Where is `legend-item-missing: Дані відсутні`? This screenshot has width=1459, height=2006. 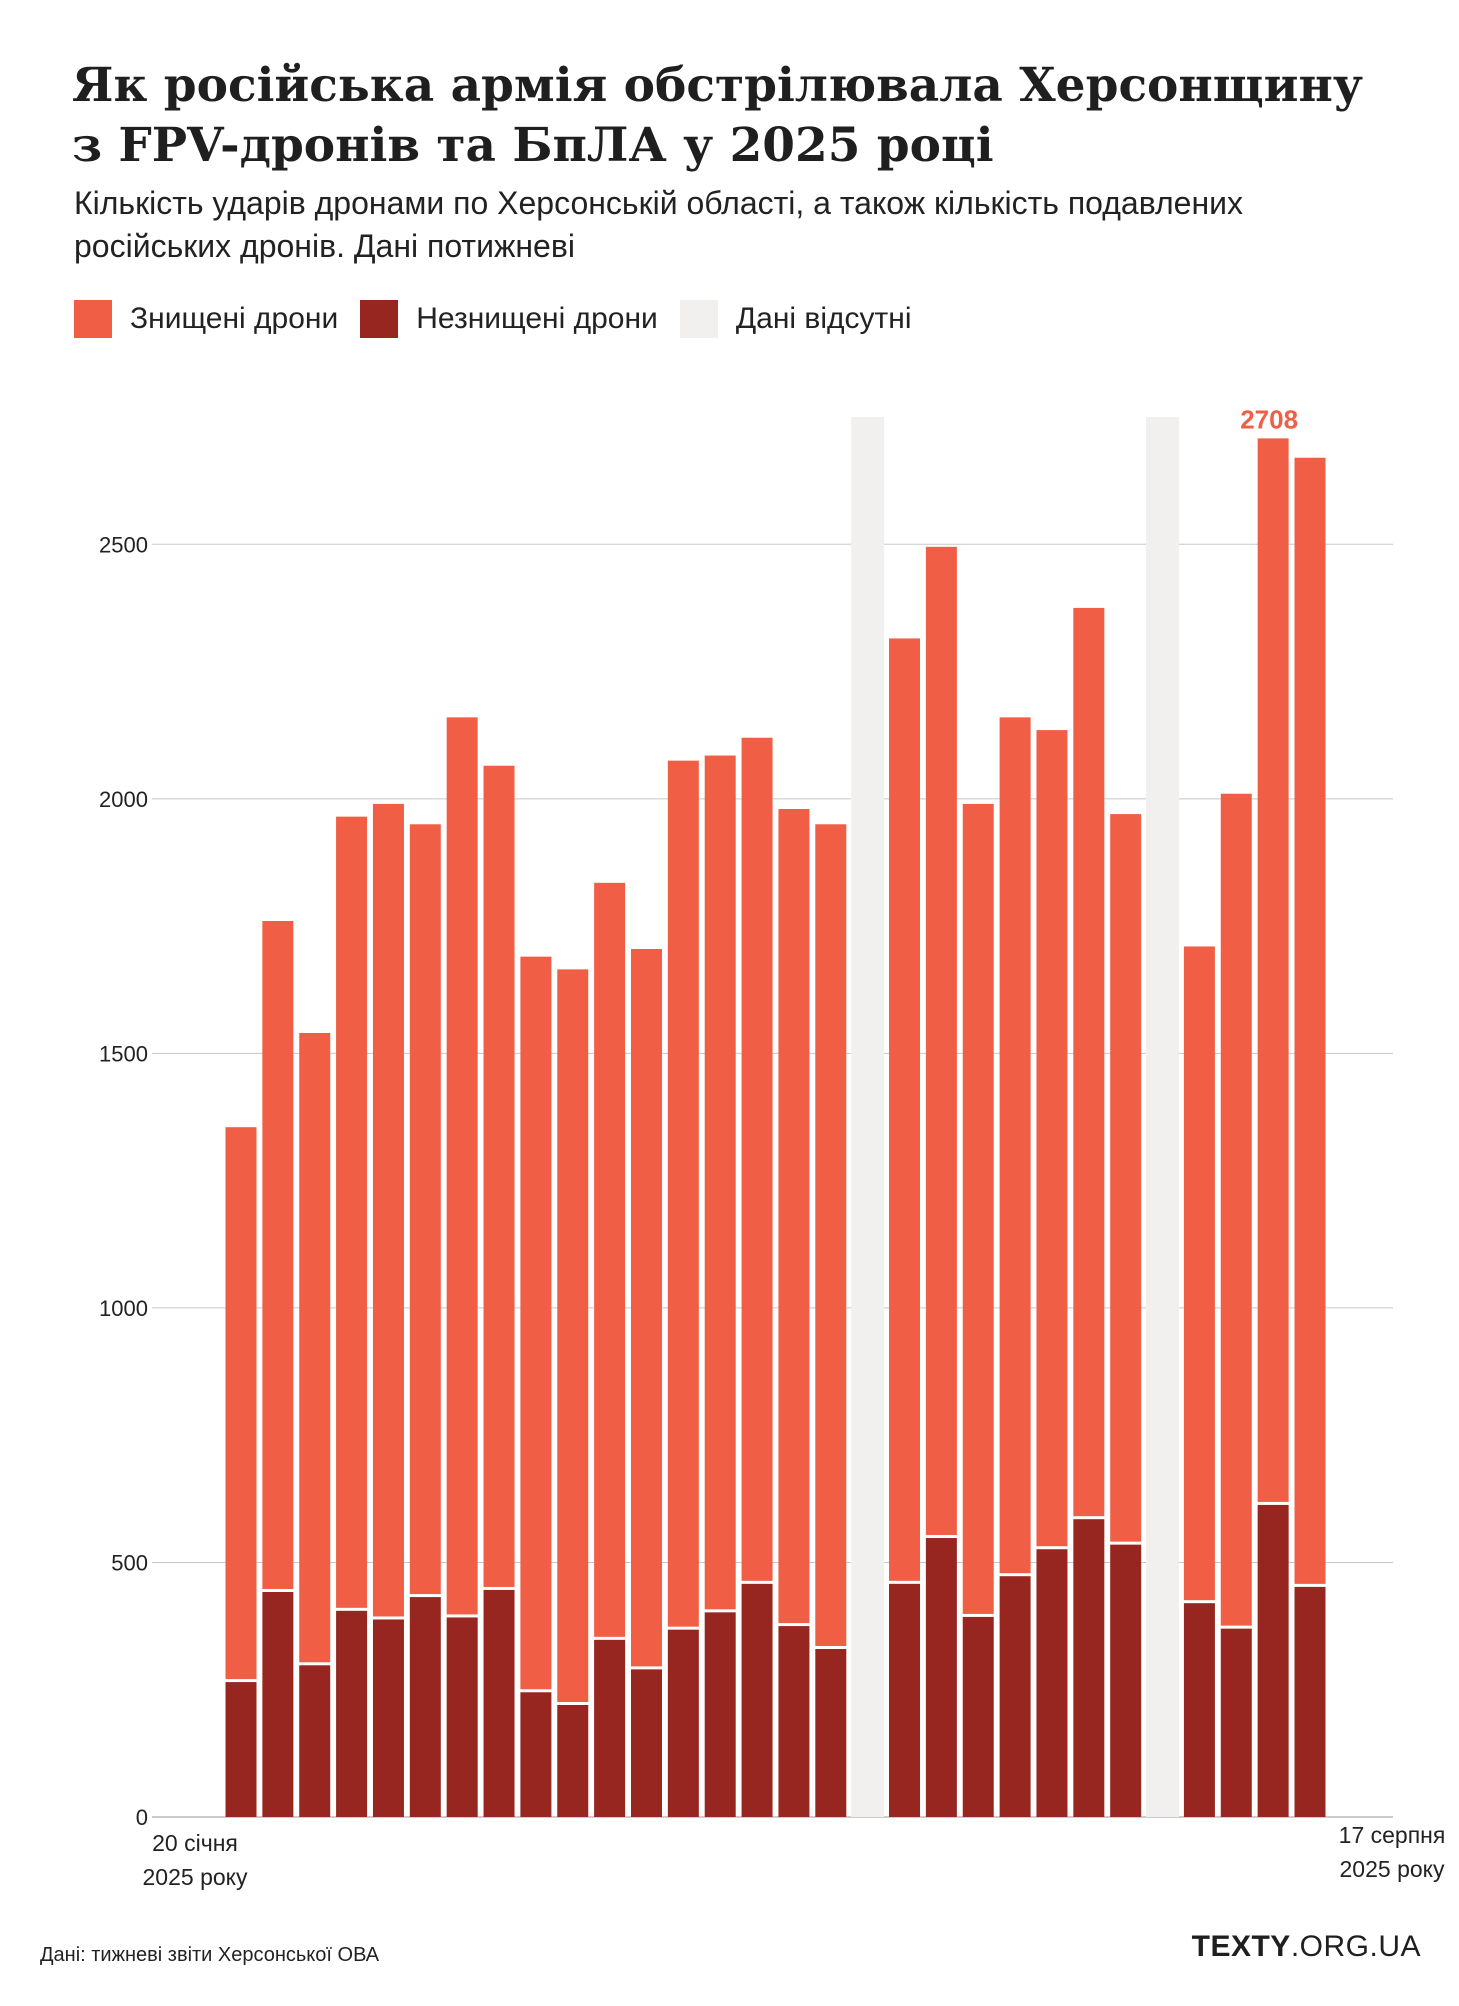
legend-item-missing: Дані відсутні is located at coordinates (795, 319).